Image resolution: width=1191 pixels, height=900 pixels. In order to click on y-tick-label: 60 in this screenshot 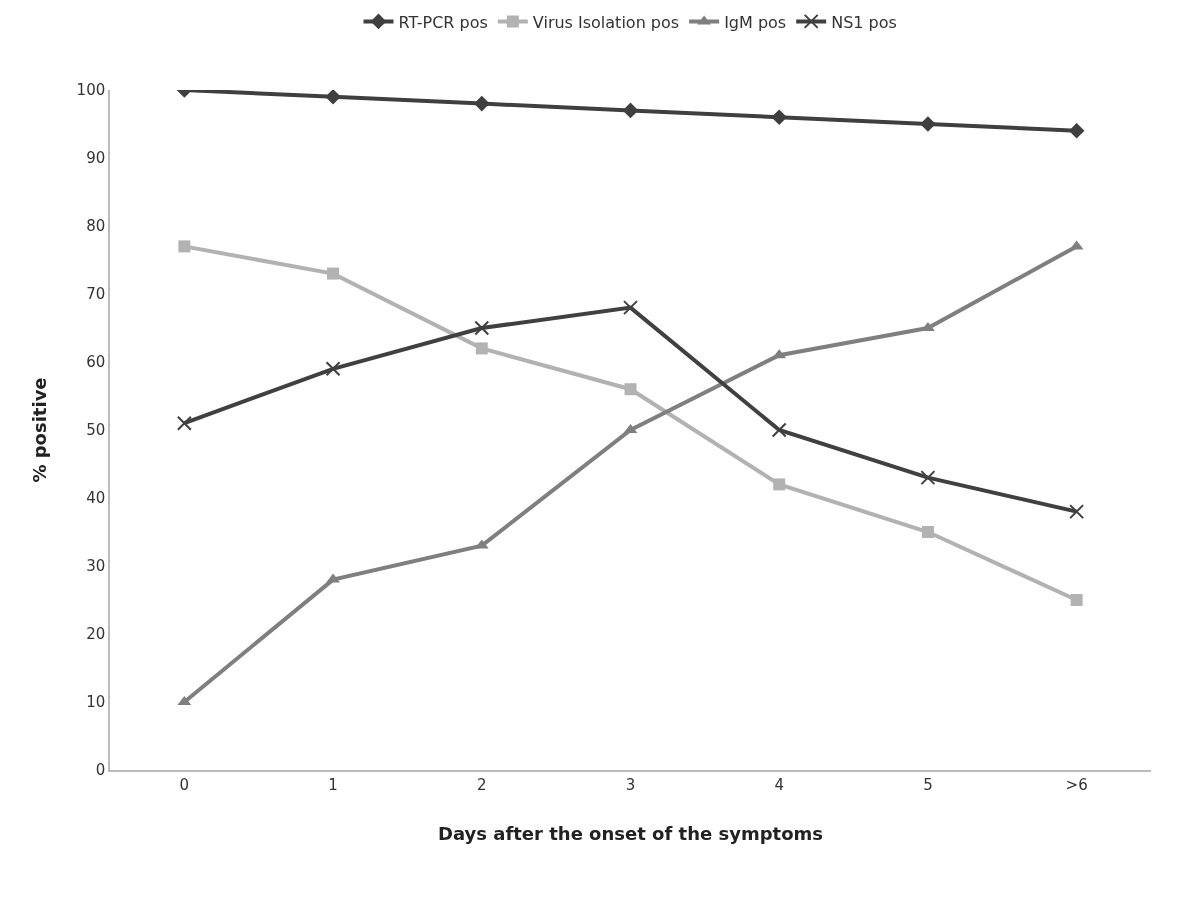, I will do `click(96, 362)`.